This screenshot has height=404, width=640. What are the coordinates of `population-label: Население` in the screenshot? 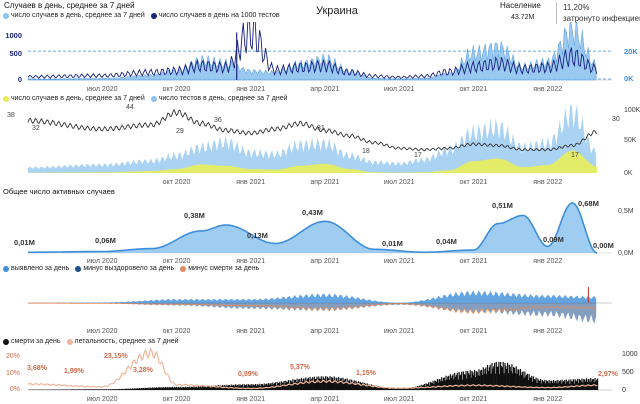 It's located at (520, 5).